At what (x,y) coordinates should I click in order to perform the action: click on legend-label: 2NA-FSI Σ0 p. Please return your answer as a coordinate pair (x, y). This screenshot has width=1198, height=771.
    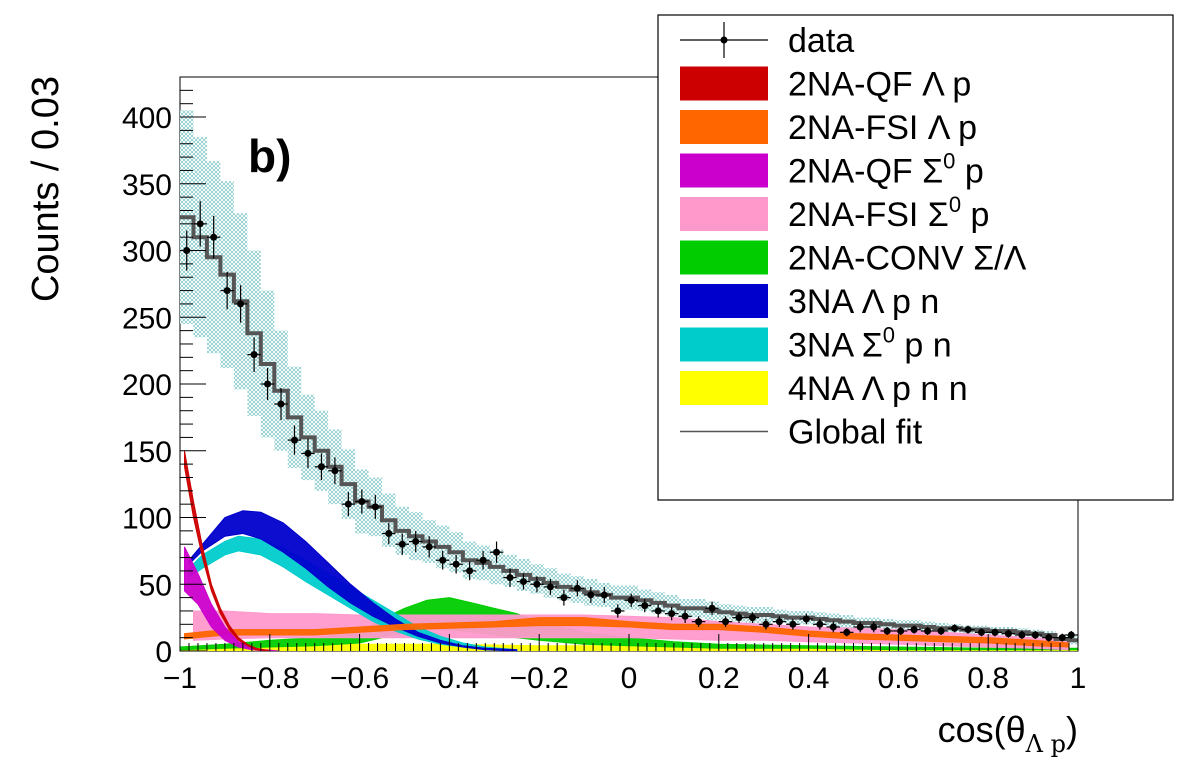
    Looking at the image, I should click on (888, 213).